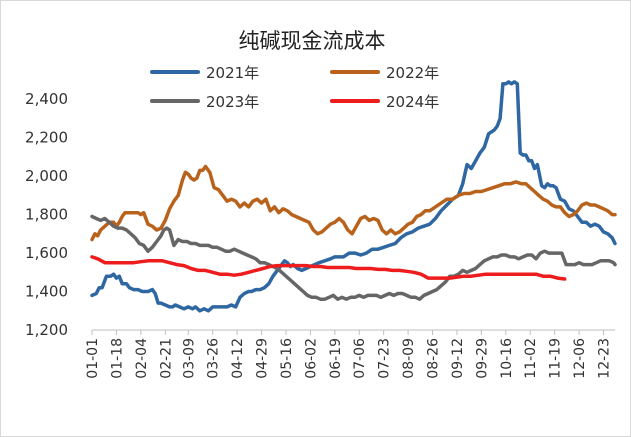 This screenshot has width=631, height=437. What do you see at coordinates (93, 358) in the screenshot?
I see `x-tick-label: 01-01` at bounding box center [93, 358].